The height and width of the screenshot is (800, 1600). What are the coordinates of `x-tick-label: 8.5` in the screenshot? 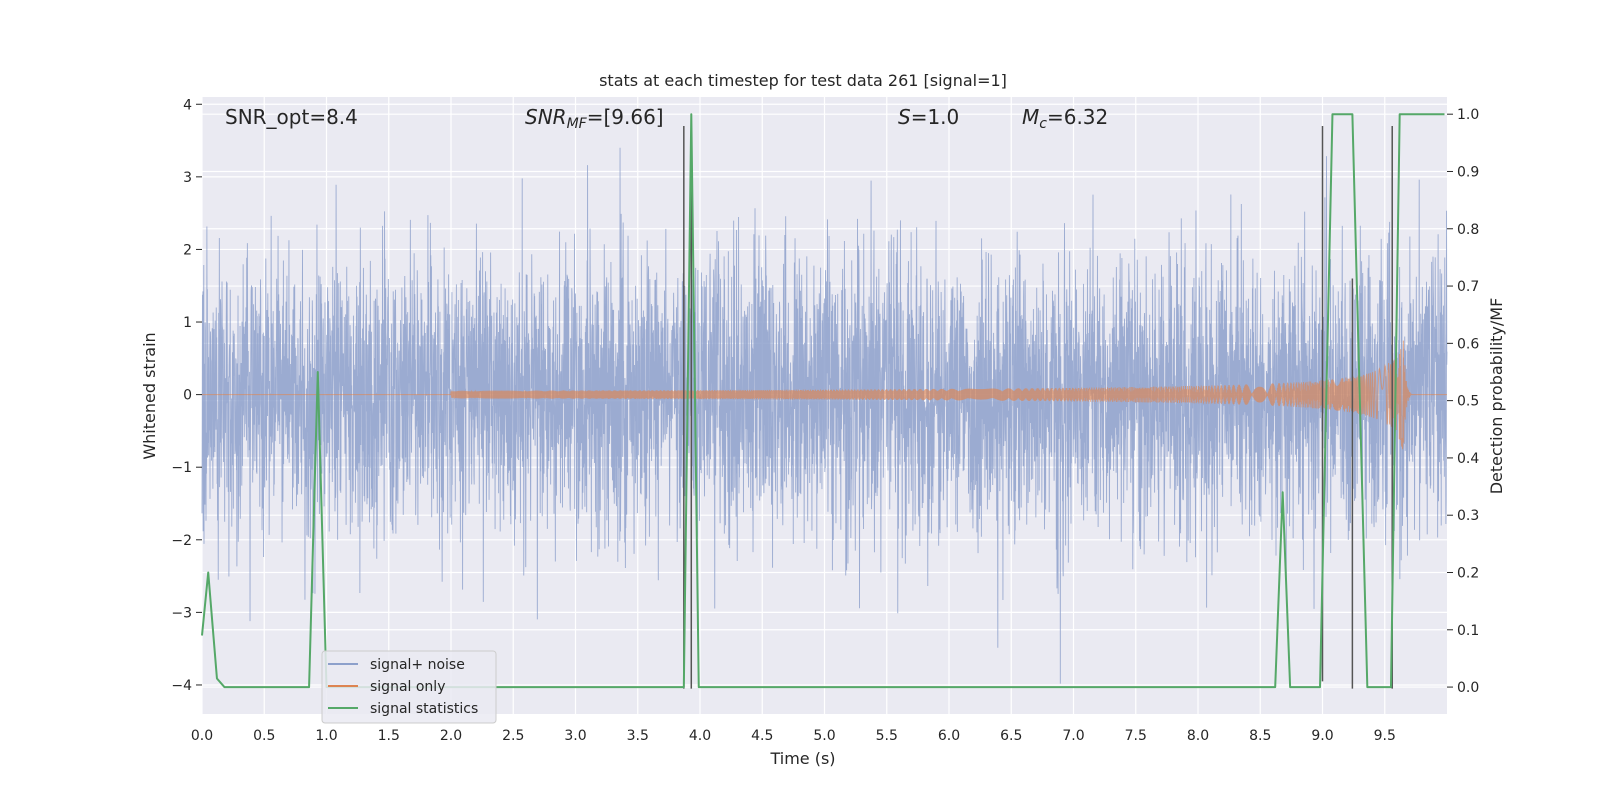 It's located at (1260, 736).